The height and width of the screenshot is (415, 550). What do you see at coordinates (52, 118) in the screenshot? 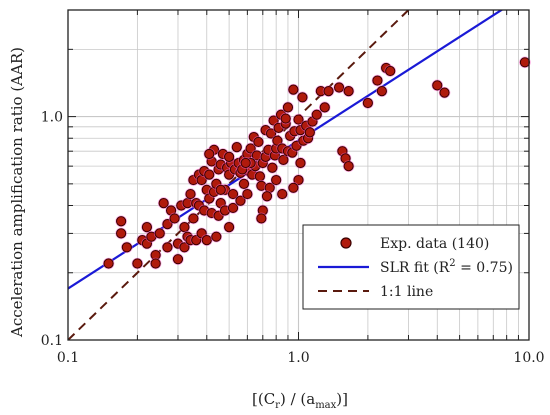
I see `y-tick-label: 1.0` at bounding box center [52, 118].